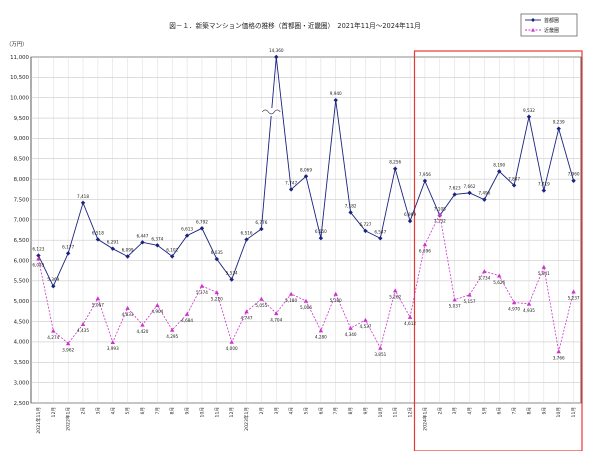  I want to click on y-tick-label: 9,500, so click(22, 119).